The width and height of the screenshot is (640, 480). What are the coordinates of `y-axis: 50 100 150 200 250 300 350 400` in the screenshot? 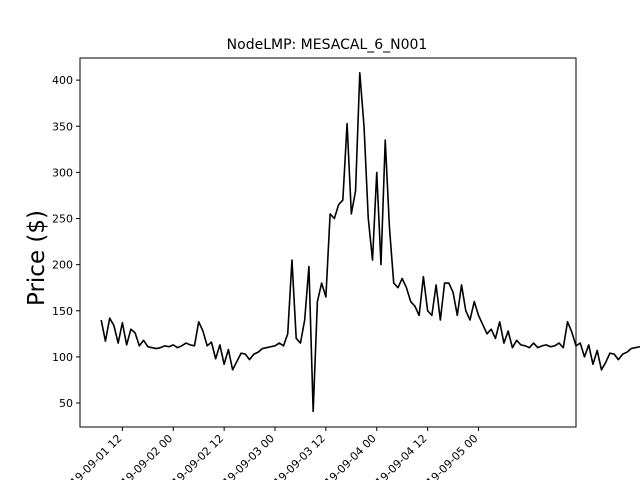 It's located at (66, 242).